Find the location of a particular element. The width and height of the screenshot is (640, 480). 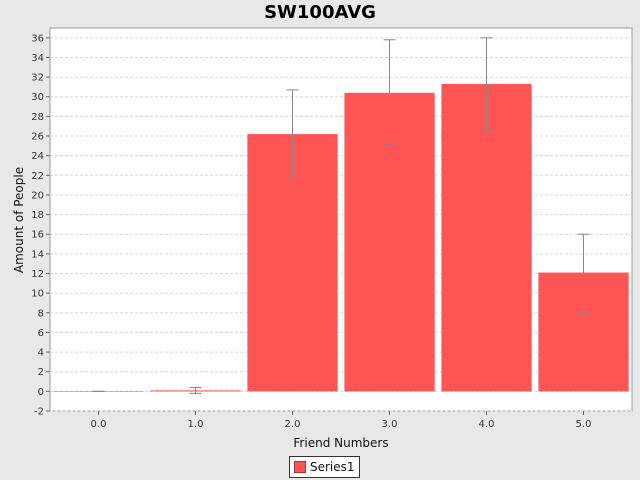

legend: Series1 is located at coordinates (324, 467).